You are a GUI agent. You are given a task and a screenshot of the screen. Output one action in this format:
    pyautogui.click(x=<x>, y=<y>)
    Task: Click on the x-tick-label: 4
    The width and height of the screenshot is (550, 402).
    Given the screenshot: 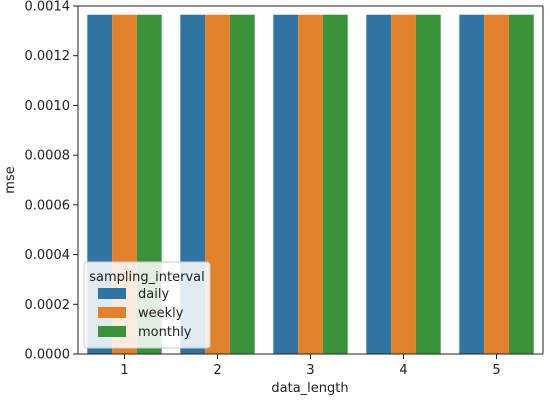 What is the action you would take?
    pyautogui.click(x=403, y=370)
    